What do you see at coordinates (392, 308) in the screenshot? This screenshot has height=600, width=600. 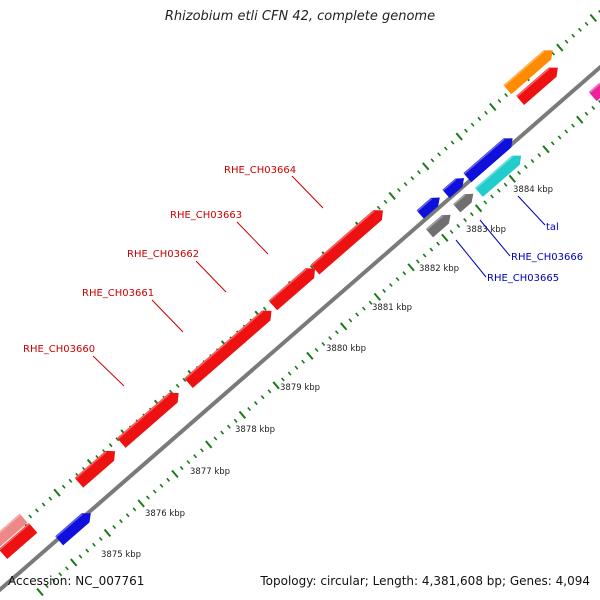 I see `tick-label-3881-kbp: 3881 kbp` at bounding box center [392, 308].